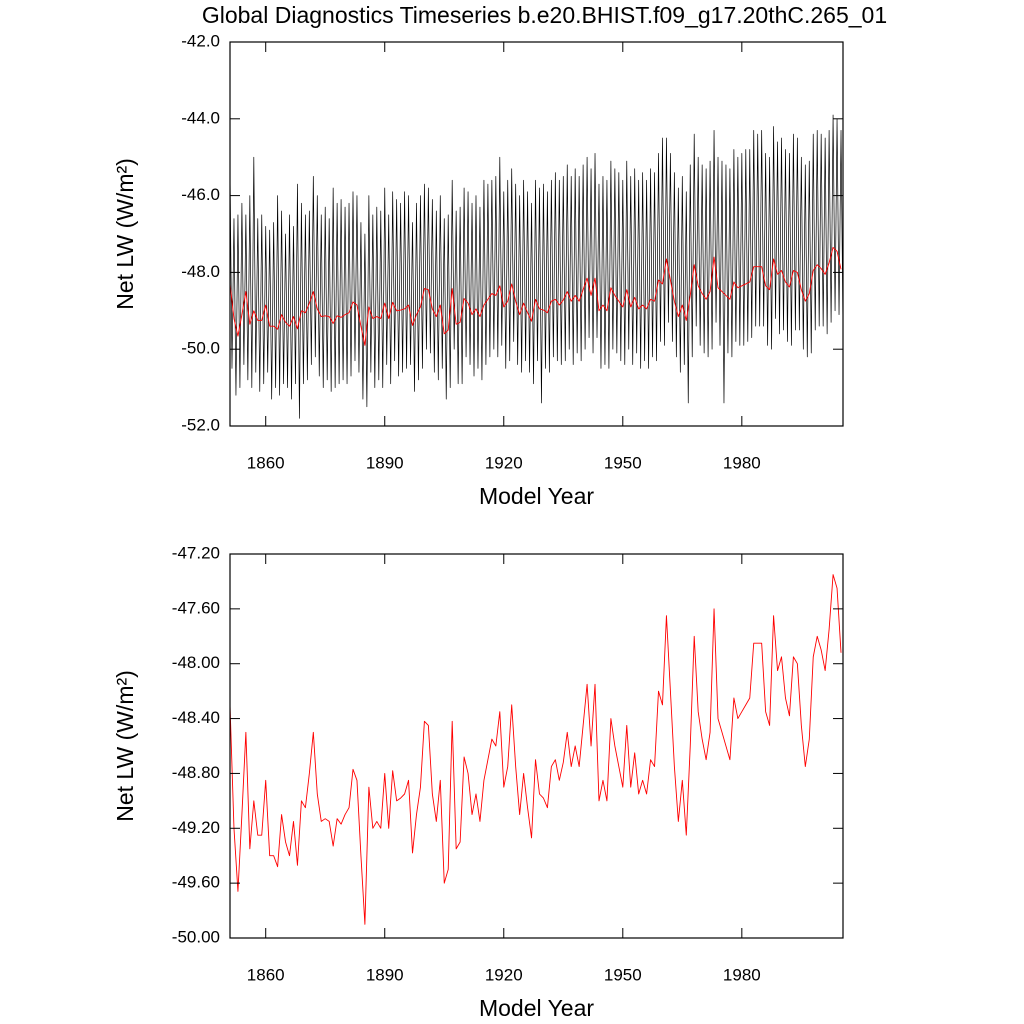 The width and height of the screenshot is (1024, 1024). What do you see at coordinates (200, 194) in the screenshot?
I see `y-tick-label: -46.0` at bounding box center [200, 194].